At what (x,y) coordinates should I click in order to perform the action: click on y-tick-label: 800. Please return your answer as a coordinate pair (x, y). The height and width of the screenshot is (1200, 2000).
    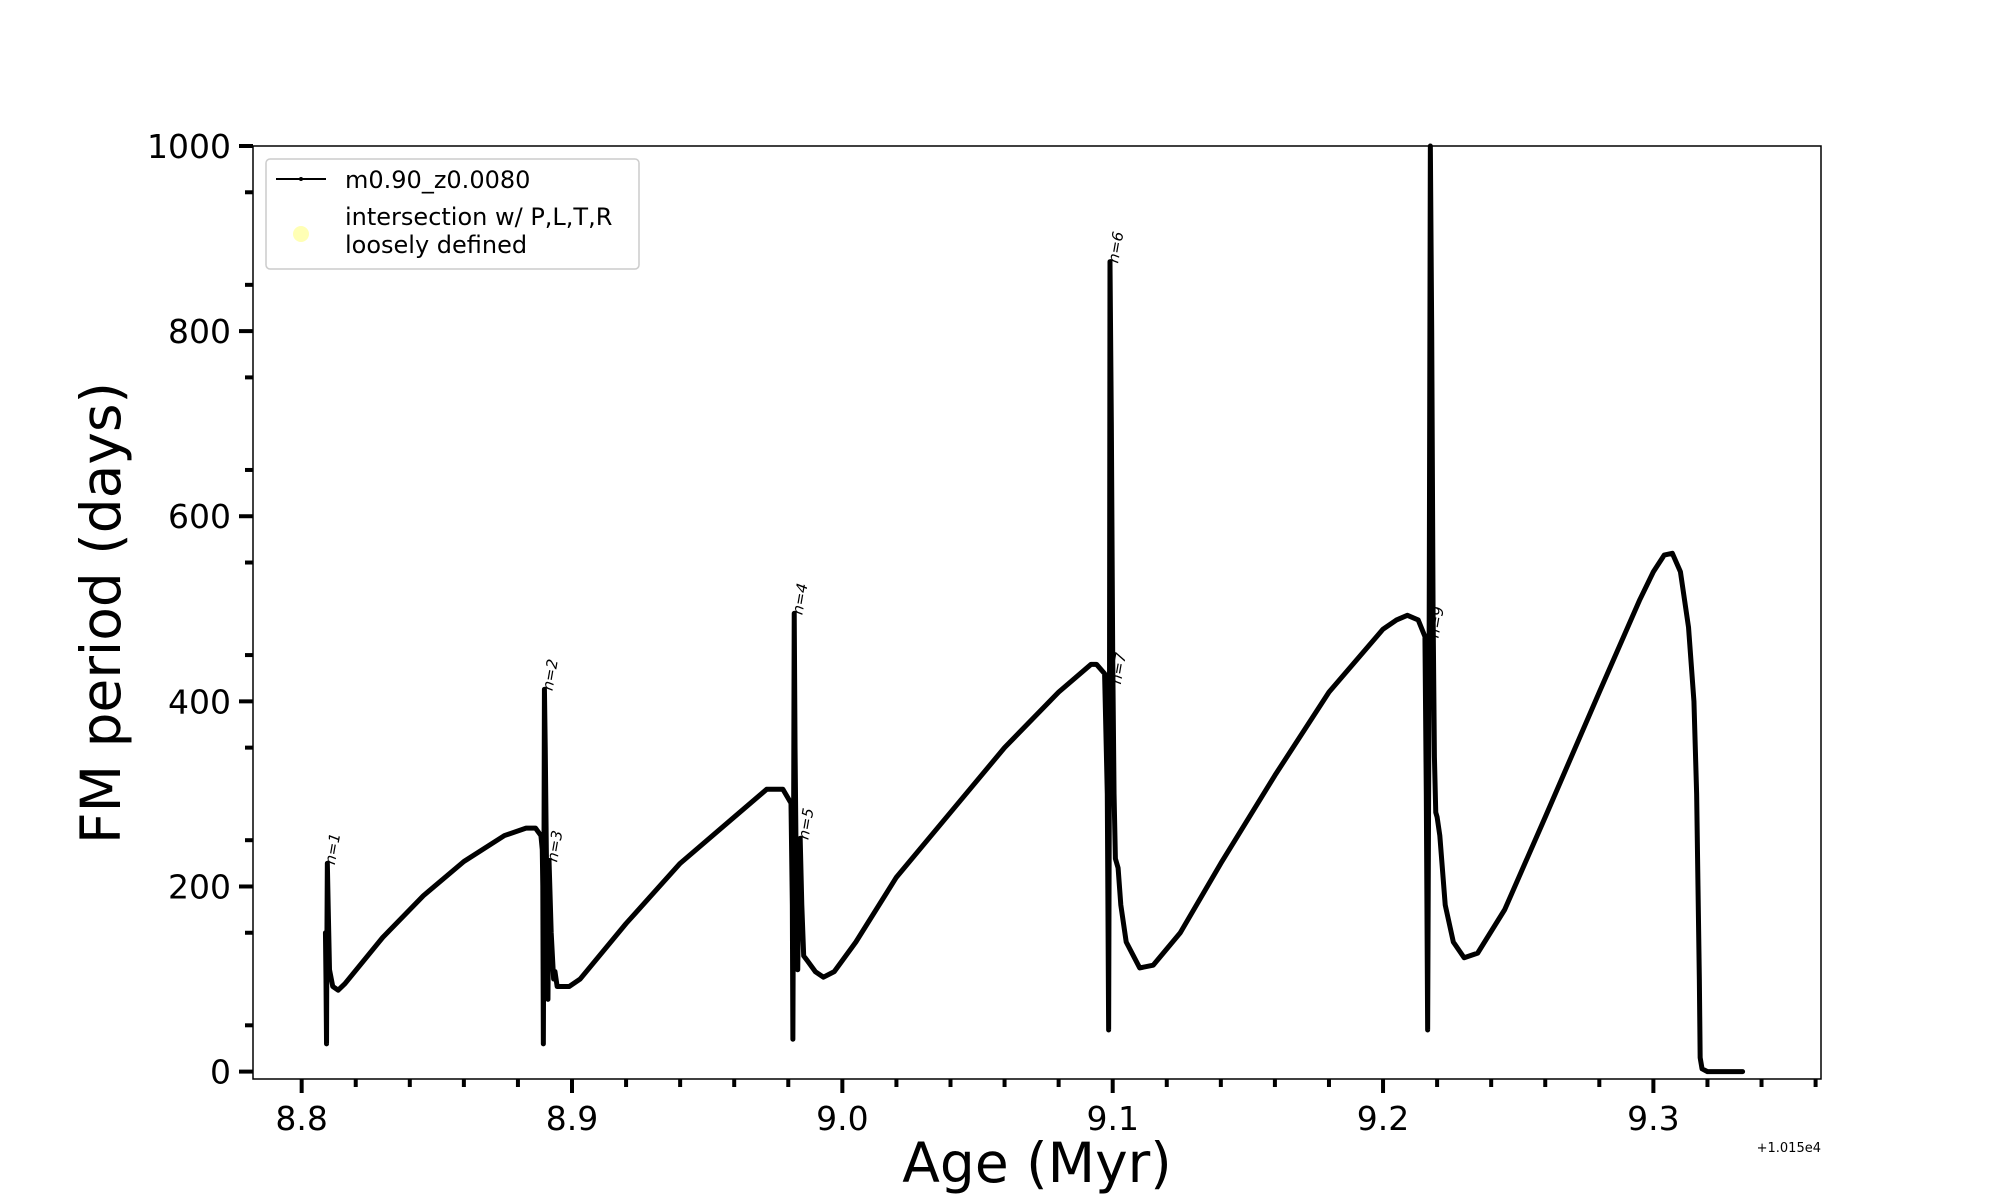
    Looking at the image, I should click on (199, 331).